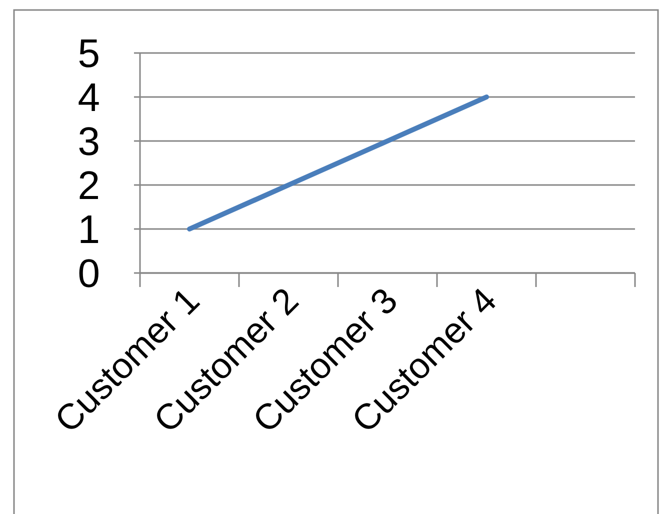 The height and width of the screenshot is (514, 670). What do you see at coordinates (89, 98) in the screenshot?
I see `y-tick-label: 4` at bounding box center [89, 98].